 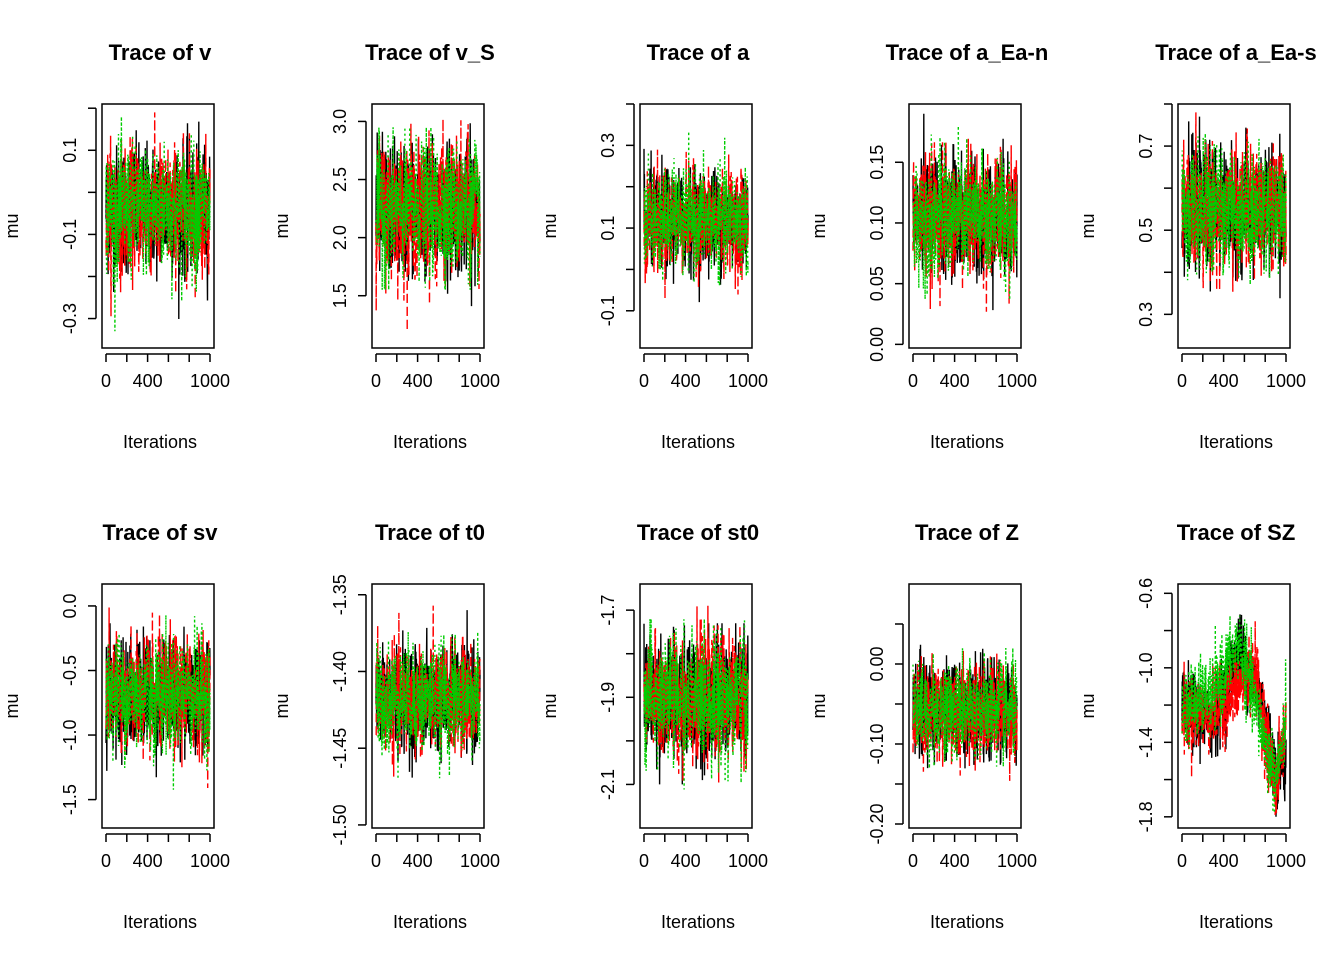 I want to click on y-tick-label: 0.7, so click(x=1146, y=146).